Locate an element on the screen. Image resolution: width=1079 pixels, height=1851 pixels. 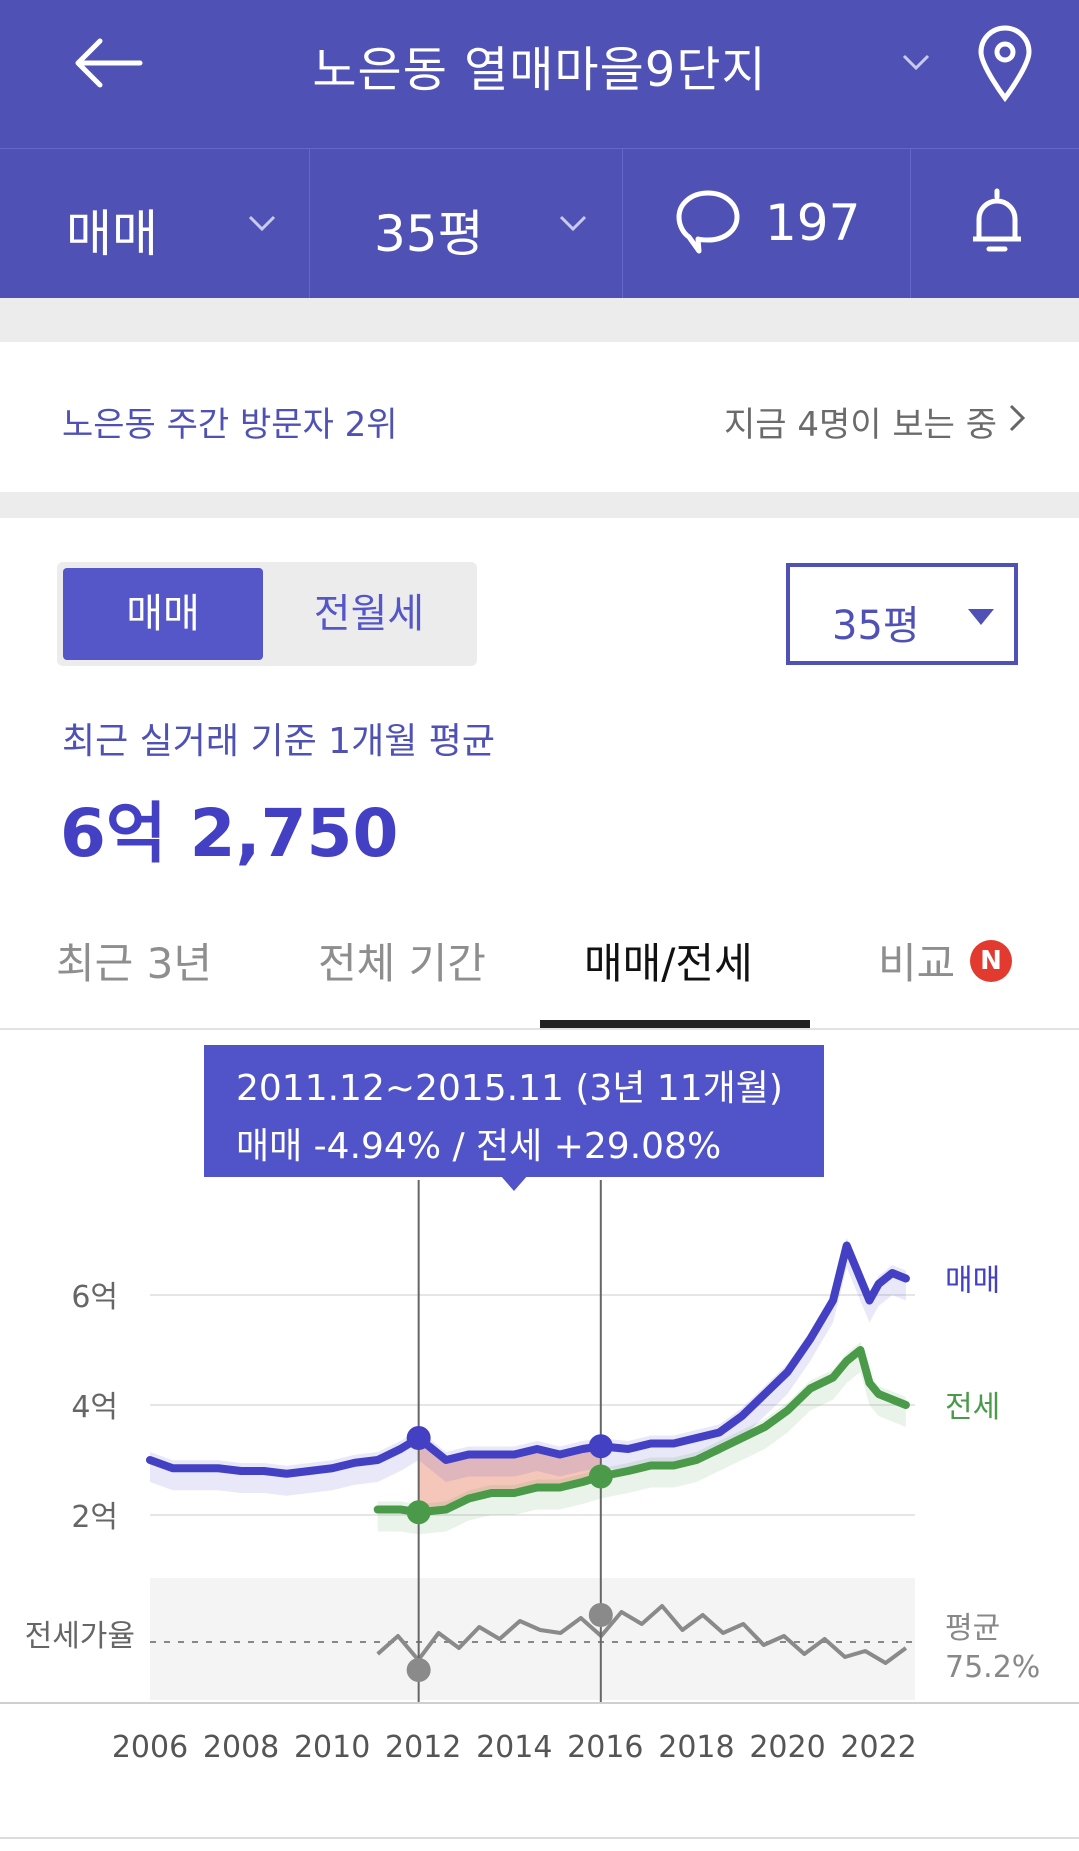
location-button is located at coordinates (1005, 64).